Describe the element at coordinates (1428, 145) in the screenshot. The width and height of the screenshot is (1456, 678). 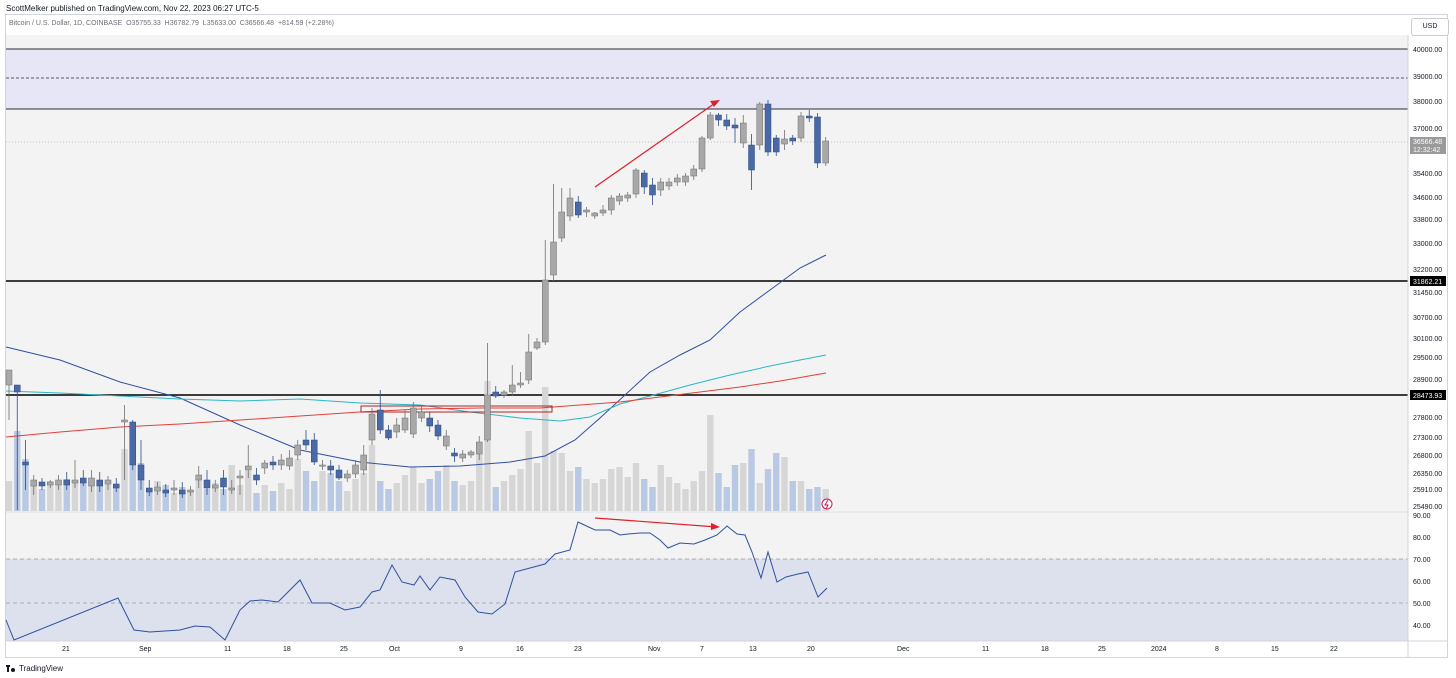
I see `current-price-tag` at that location.